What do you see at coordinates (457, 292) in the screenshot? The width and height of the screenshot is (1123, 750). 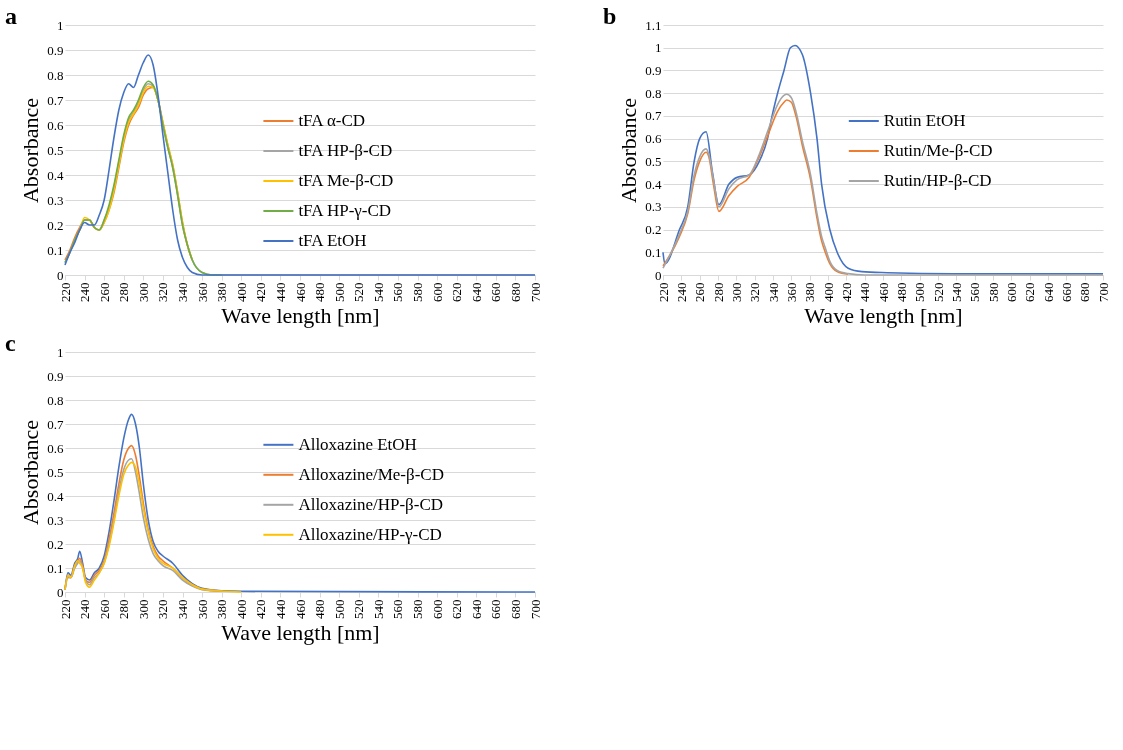 I see `x-tick-label: 620` at bounding box center [457, 292].